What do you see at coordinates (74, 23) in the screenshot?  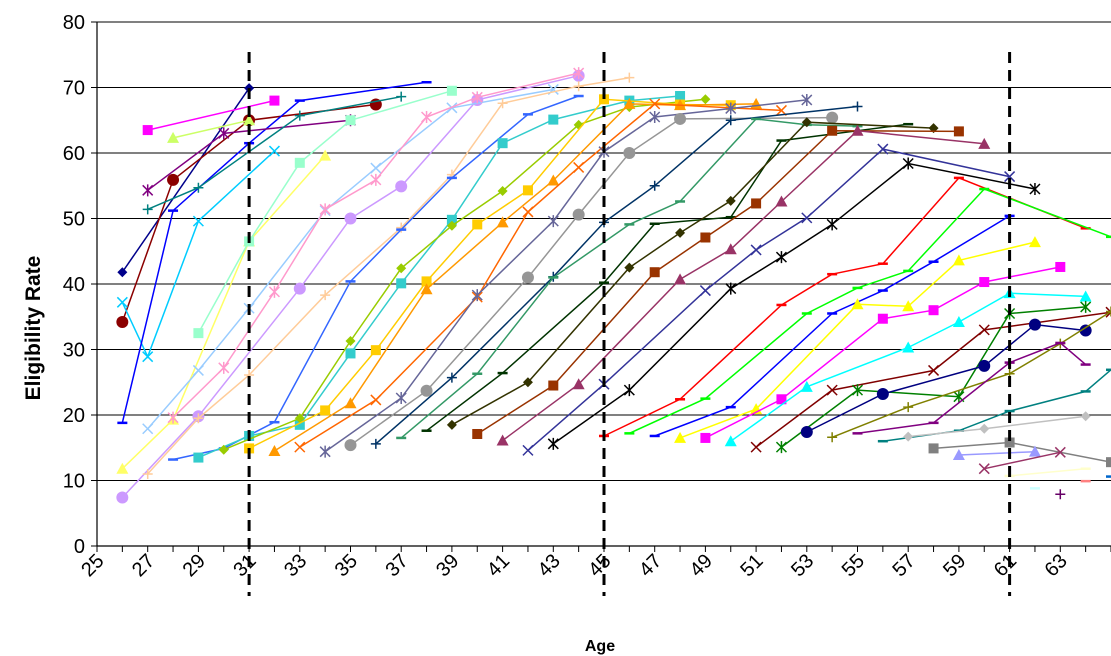 I see `y-tick-label: 80` at bounding box center [74, 23].